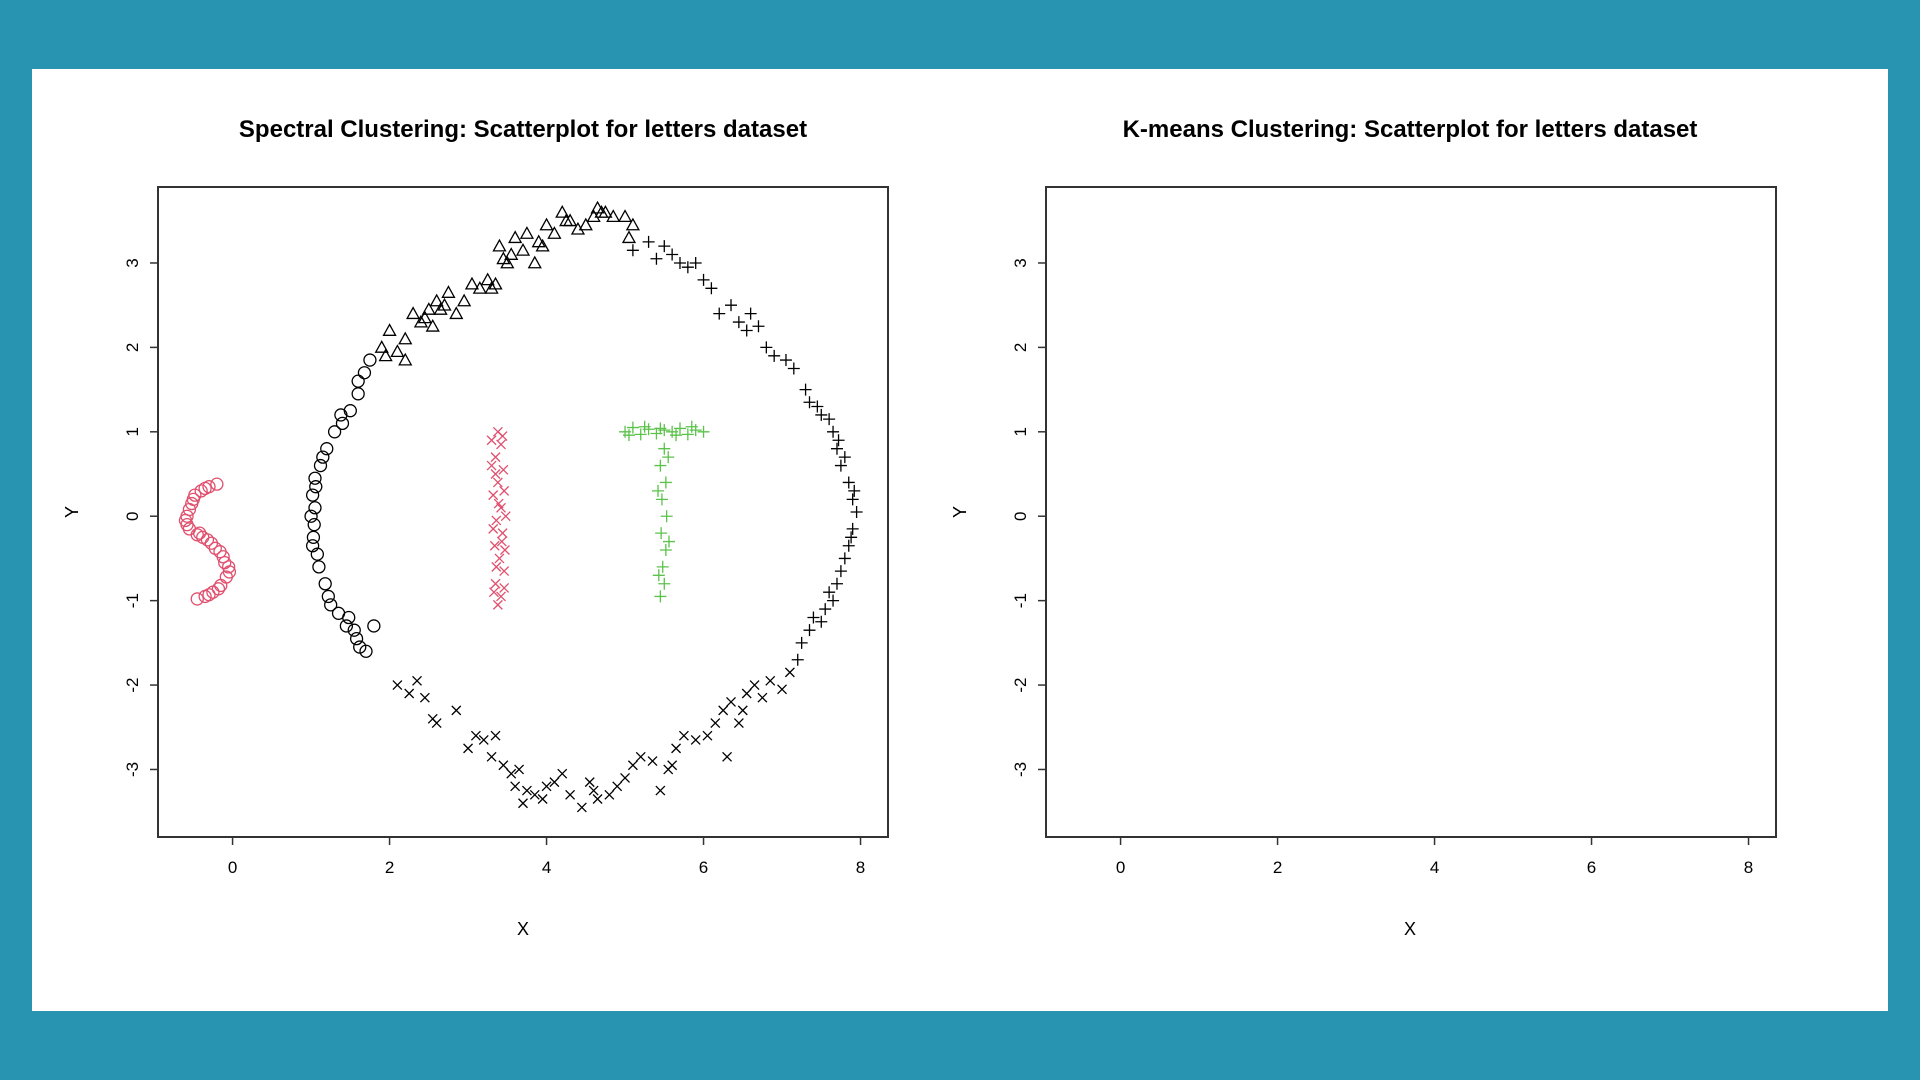  I want to click on kmeans-x-ticks: 0 2 4 6 8, so click(1434, 856).